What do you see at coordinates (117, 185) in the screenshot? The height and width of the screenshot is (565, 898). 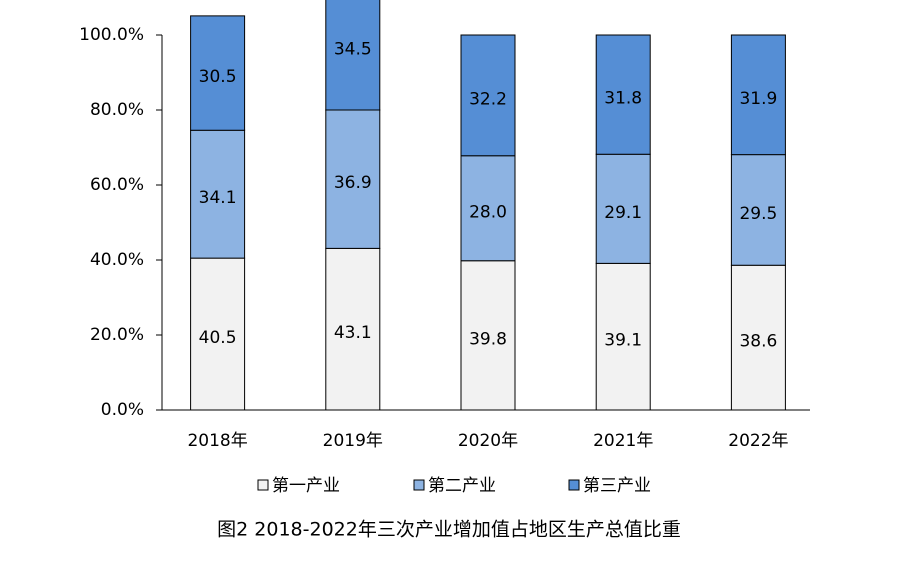 I see `y-tick-label: 60.0%` at bounding box center [117, 185].